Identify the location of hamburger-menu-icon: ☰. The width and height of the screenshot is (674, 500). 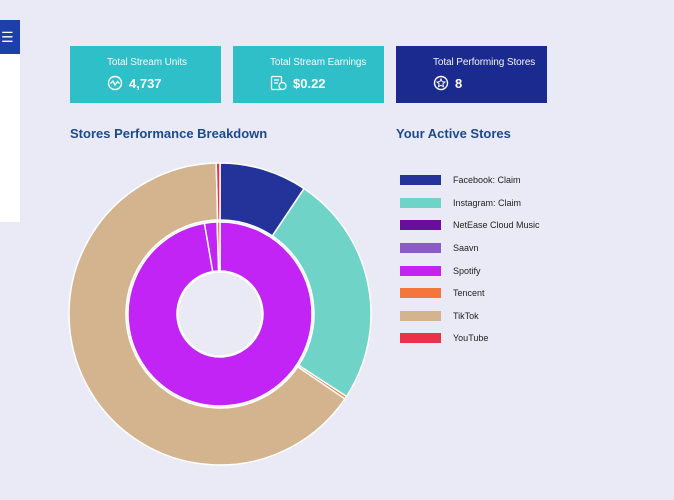
(7, 37).